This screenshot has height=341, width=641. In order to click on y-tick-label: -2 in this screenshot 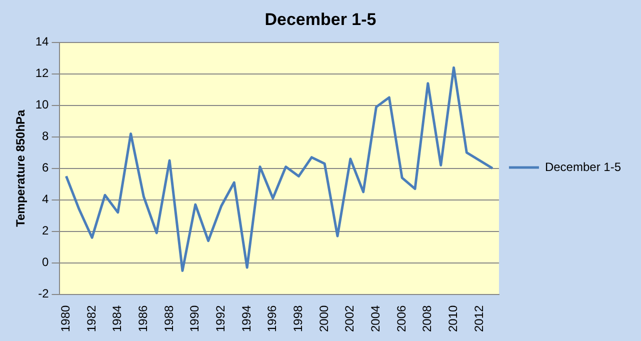, I will do `click(44, 293)`.